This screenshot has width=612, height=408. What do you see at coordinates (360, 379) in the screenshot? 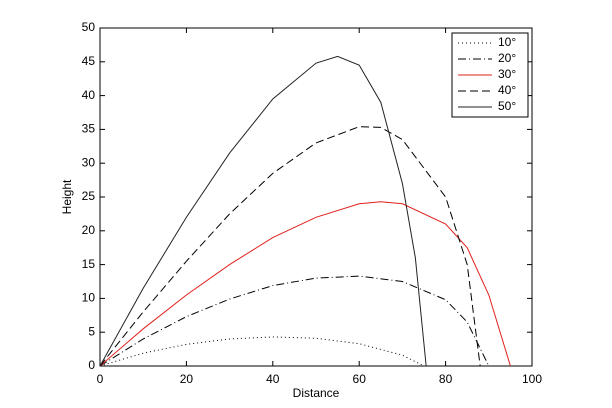
I see `x-tick-label: 60` at bounding box center [360, 379].